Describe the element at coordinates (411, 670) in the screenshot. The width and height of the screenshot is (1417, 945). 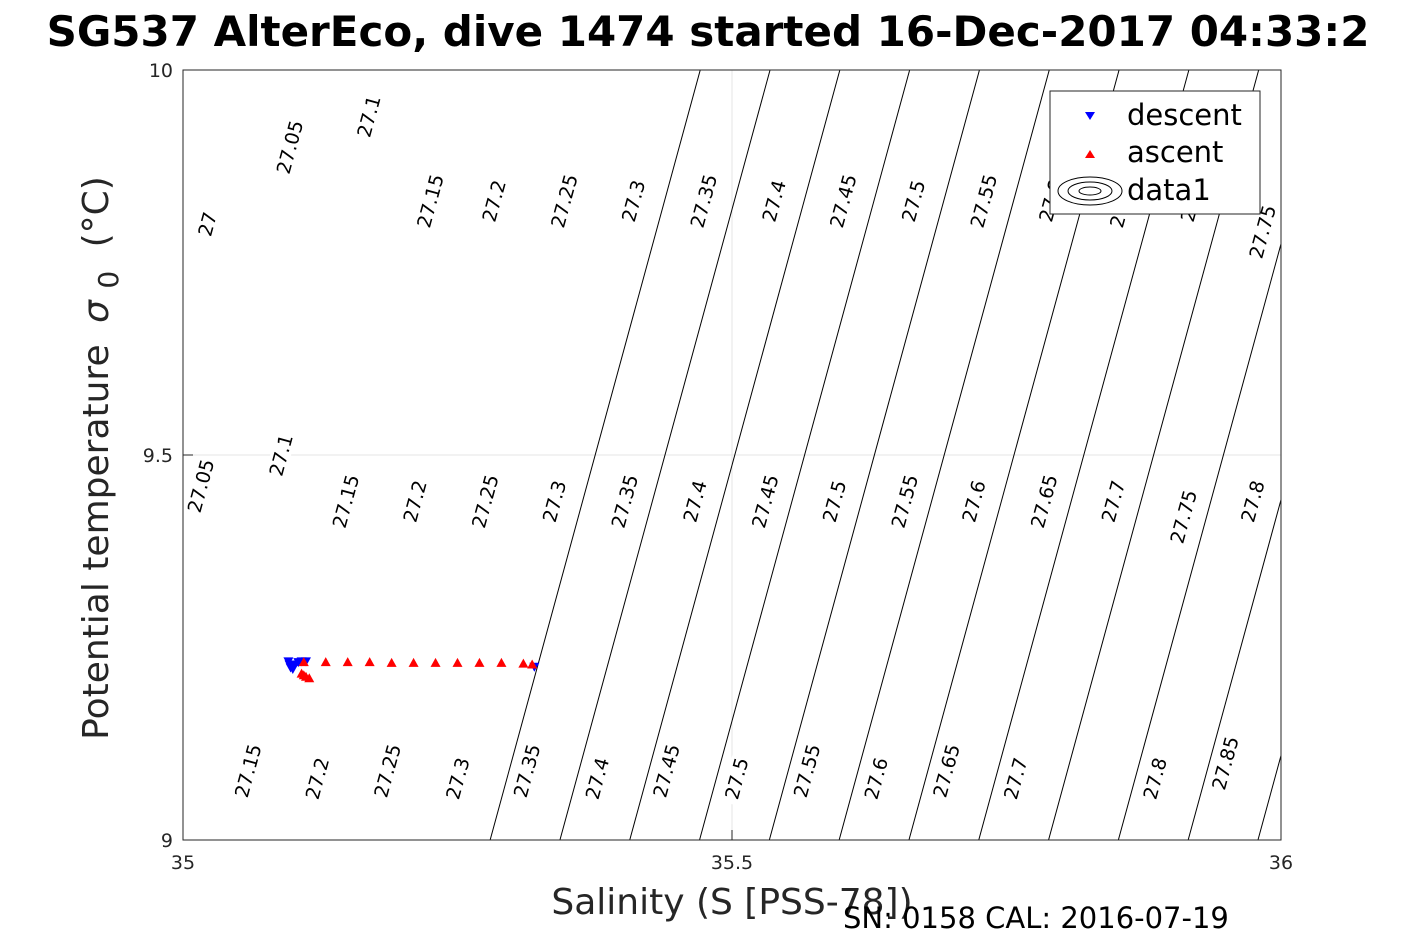
I see `data-series` at that location.